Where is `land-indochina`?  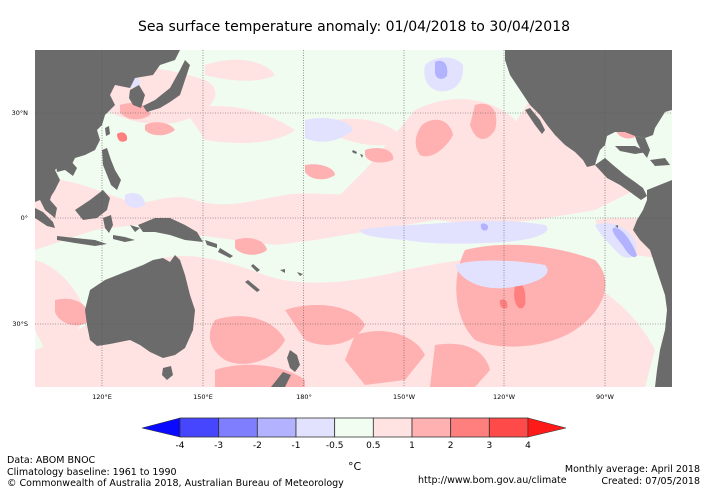
land-indochina is located at coordinates (46, 199).